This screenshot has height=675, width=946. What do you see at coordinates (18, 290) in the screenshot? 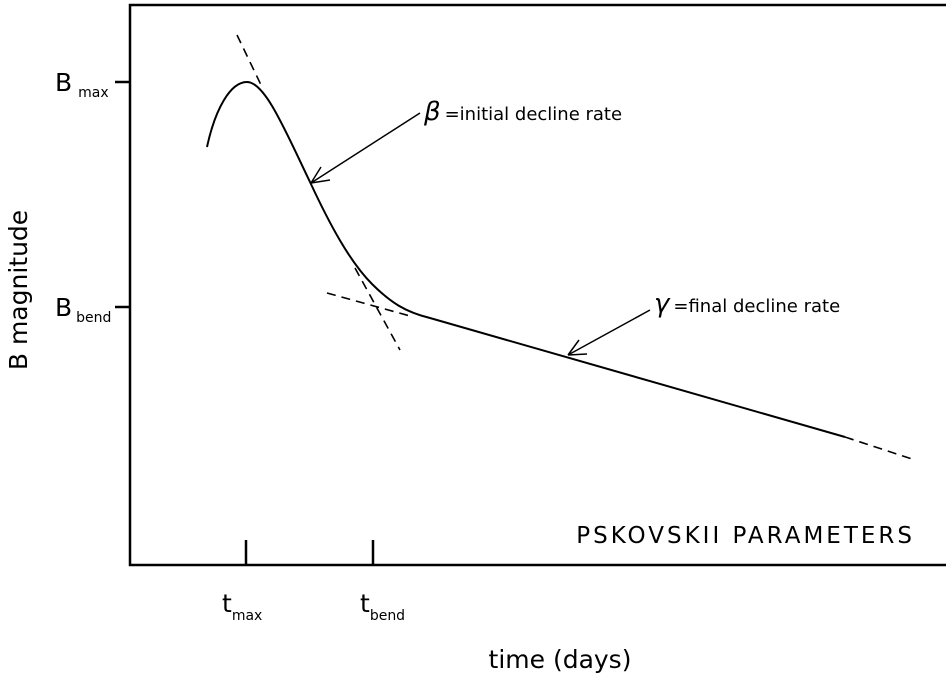
I see `y-axis-label: B magnitude` at bounding box center [18, 290].